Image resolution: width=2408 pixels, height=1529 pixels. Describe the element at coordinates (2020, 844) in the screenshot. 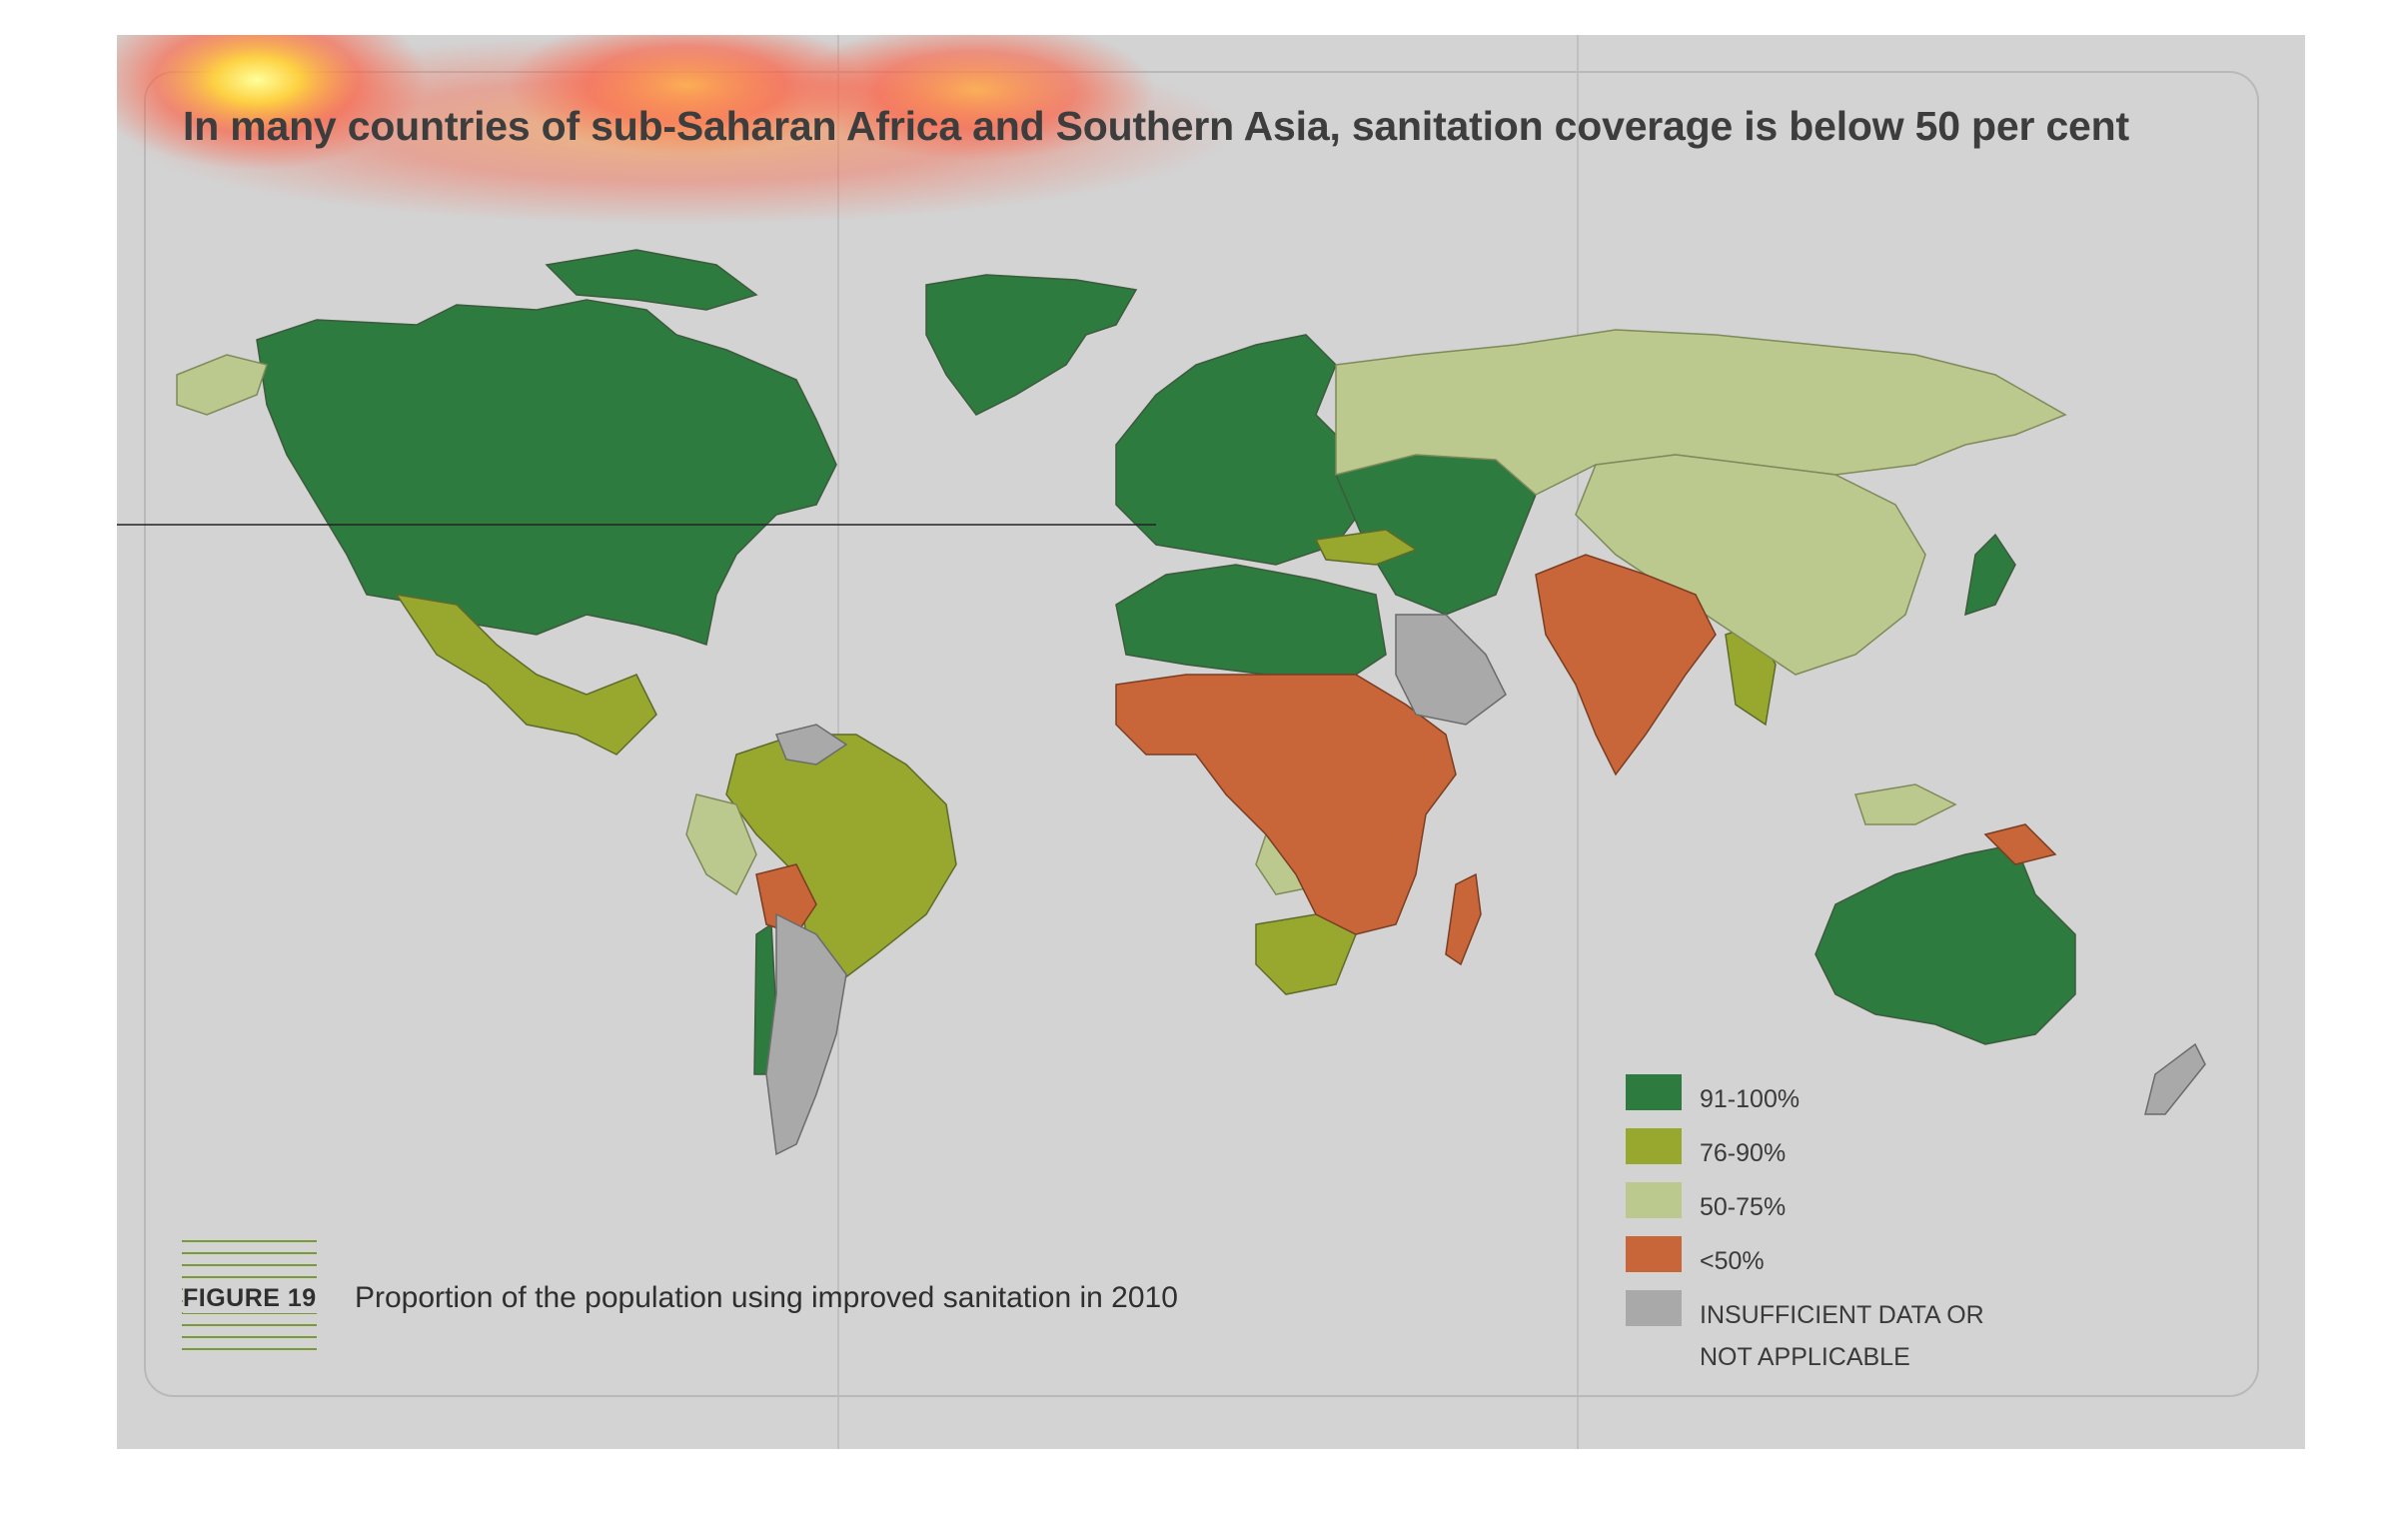

I see `papua-new-guinea-region` at that location.